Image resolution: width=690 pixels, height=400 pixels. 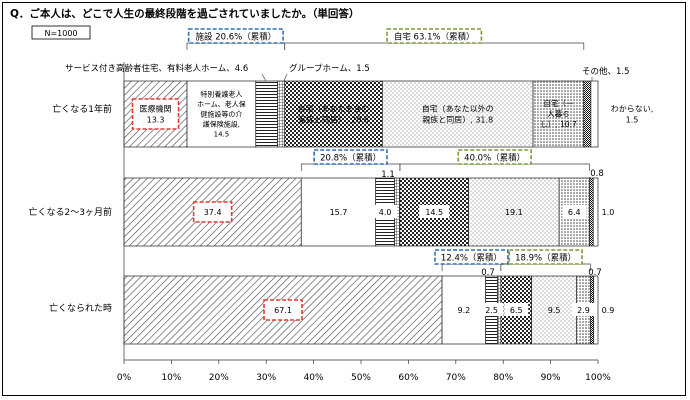 What do you see at coordinates (219, 378) in the screenshot?
I see `x-tick-label: 20%` at bounding box center [219, 378].